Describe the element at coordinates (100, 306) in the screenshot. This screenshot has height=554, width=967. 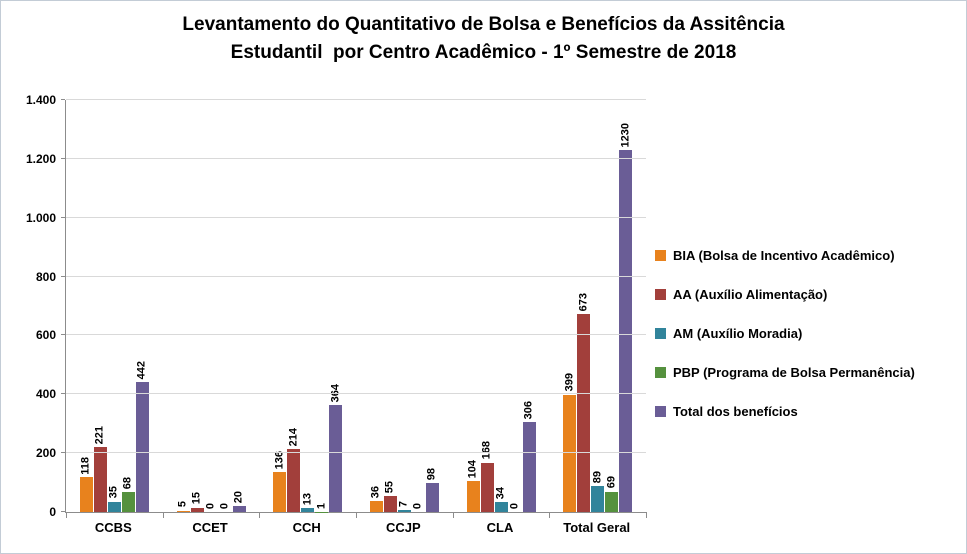
I see `bar-wrap: 221` at that location.